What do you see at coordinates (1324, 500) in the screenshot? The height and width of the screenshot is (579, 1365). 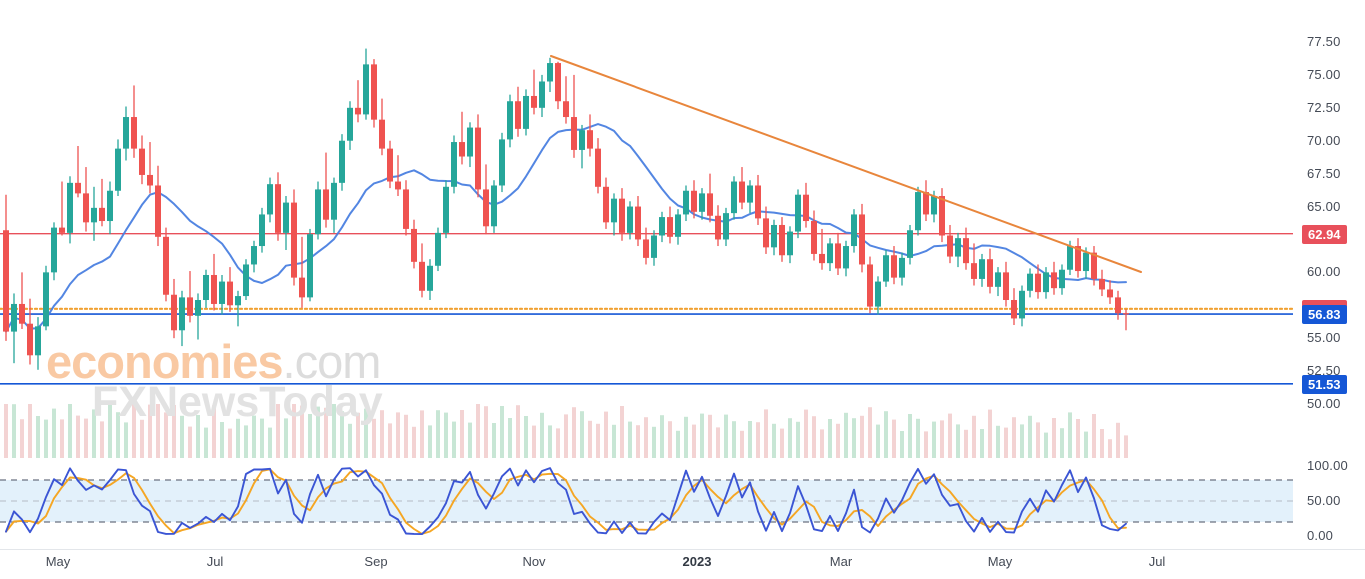 I see `stochastic-axis-tick: 50.00` at bounding box center [1324, 500].